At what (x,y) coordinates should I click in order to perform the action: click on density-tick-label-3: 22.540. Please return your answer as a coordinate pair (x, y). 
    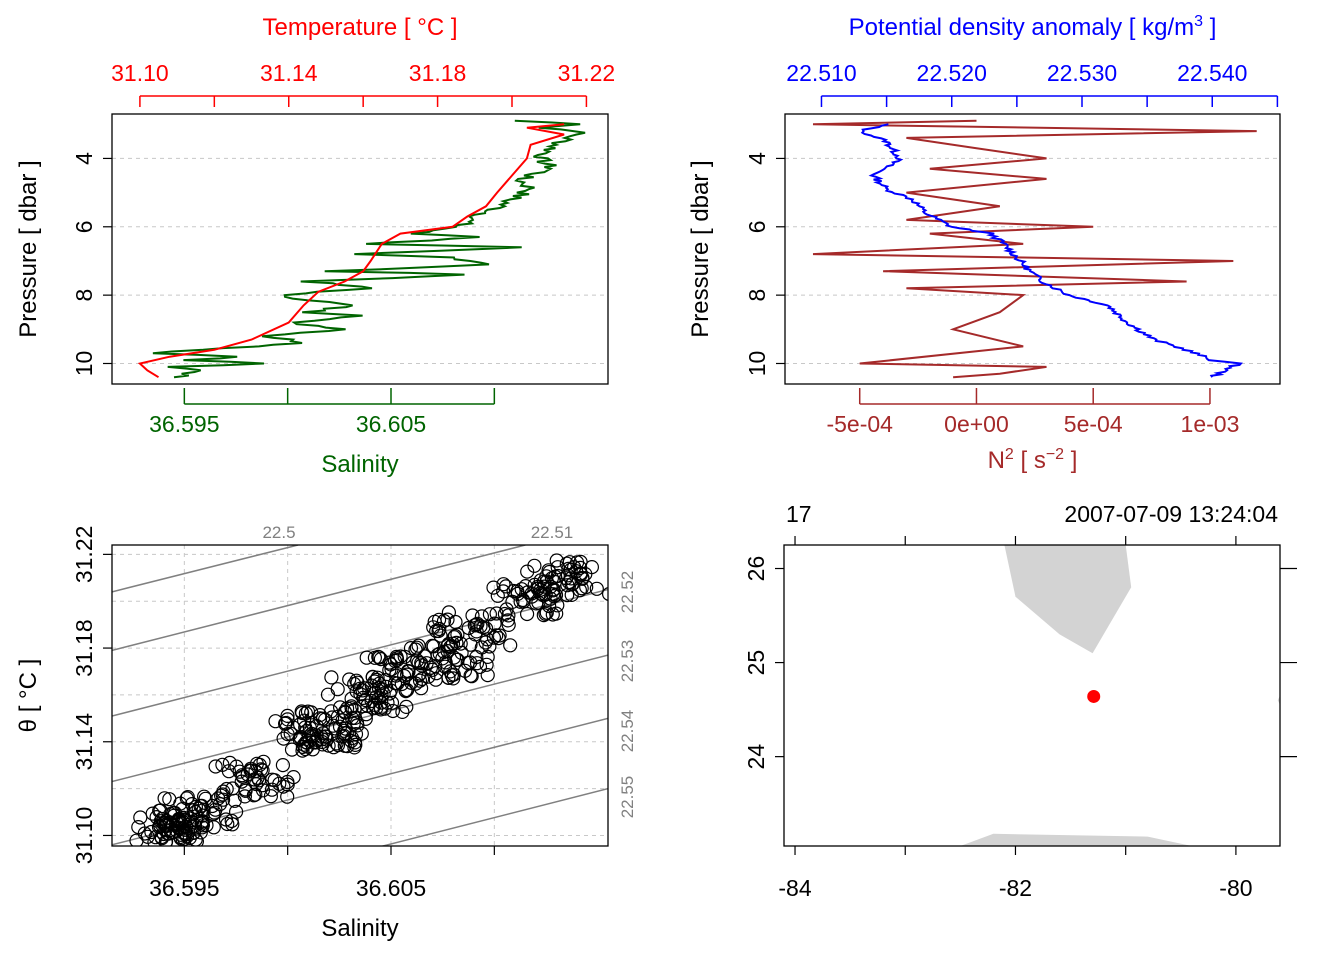
    Looking at the image, I should click on (1212, 73).